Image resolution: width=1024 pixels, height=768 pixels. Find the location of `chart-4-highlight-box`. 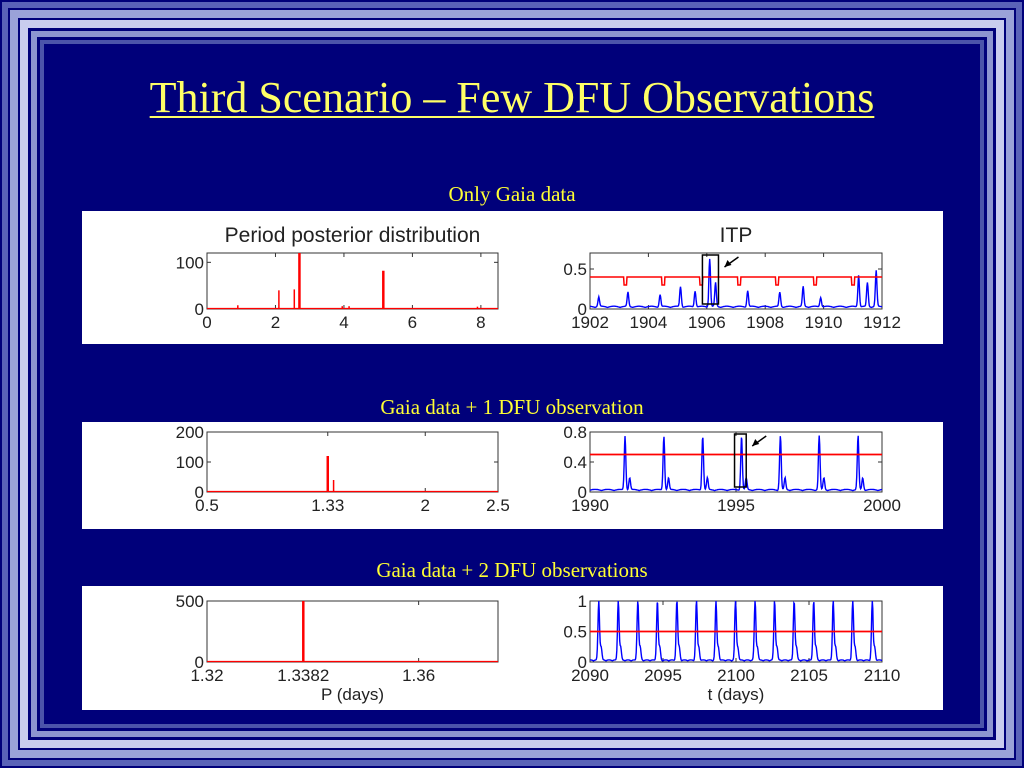

chart-4-highlight-box is located at coordinates (740, 460).